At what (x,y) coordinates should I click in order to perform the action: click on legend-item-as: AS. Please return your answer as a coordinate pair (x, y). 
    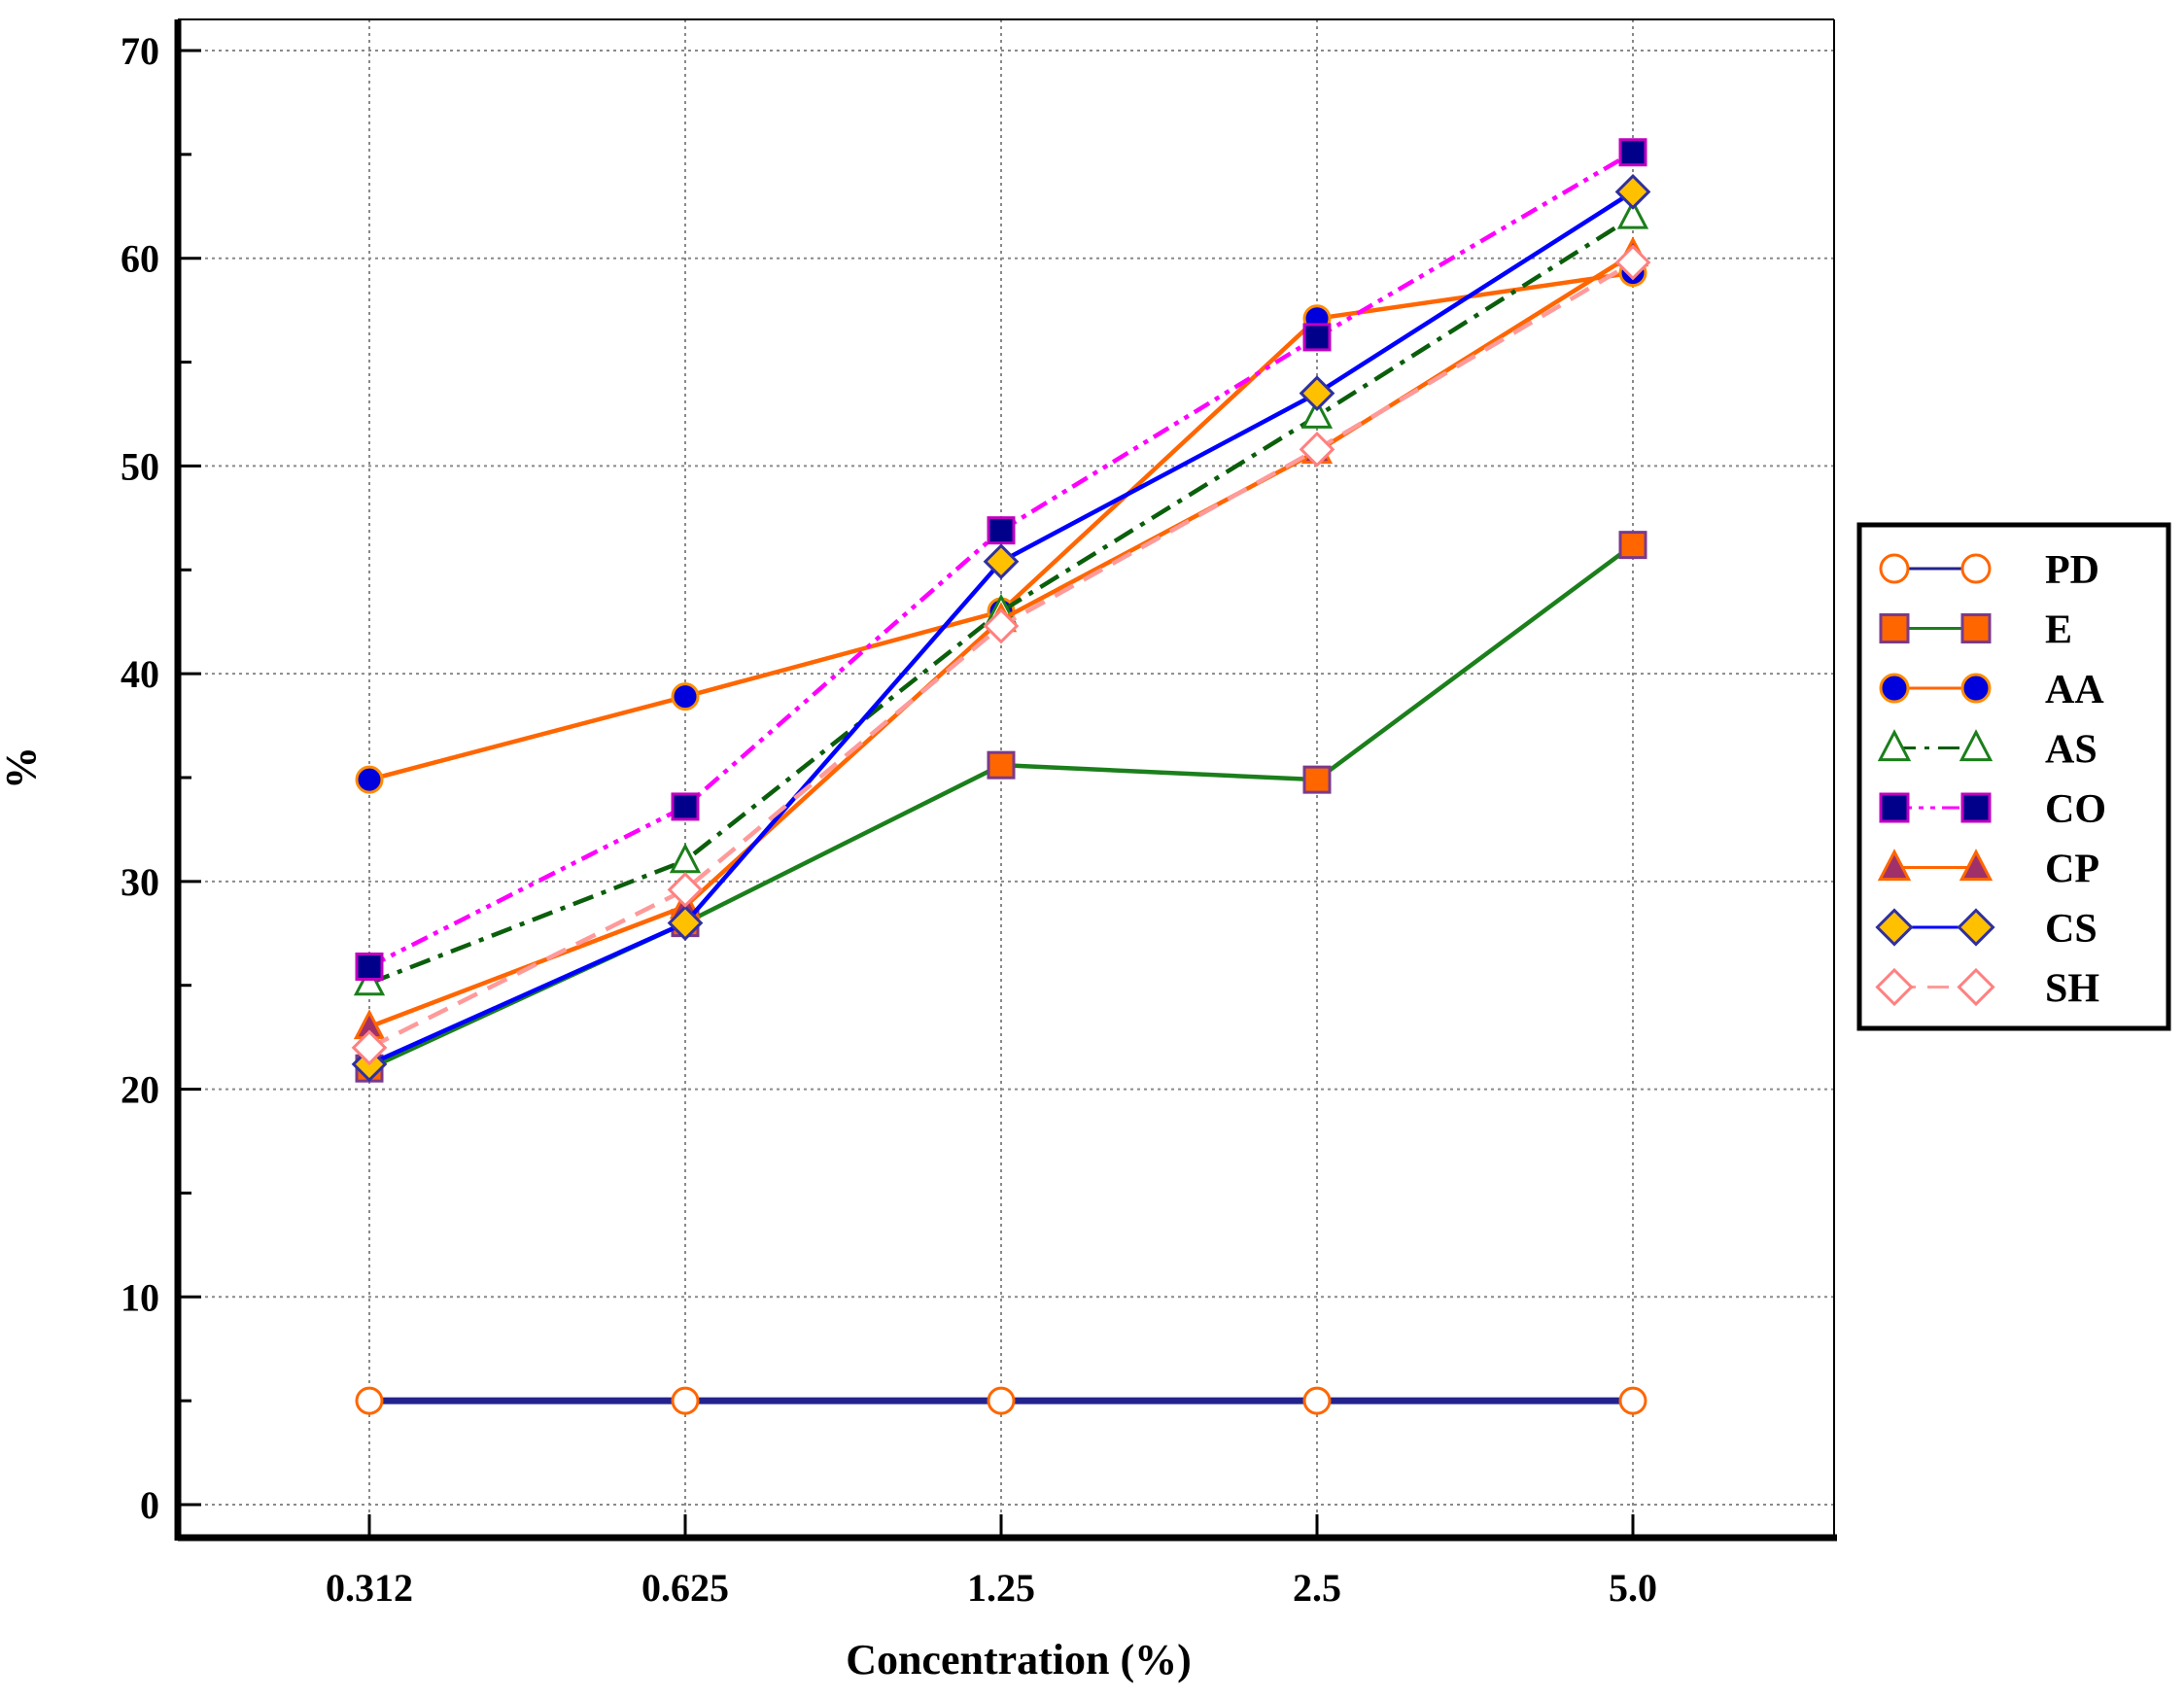
    Looking at the image, I should click on (1987, 750).